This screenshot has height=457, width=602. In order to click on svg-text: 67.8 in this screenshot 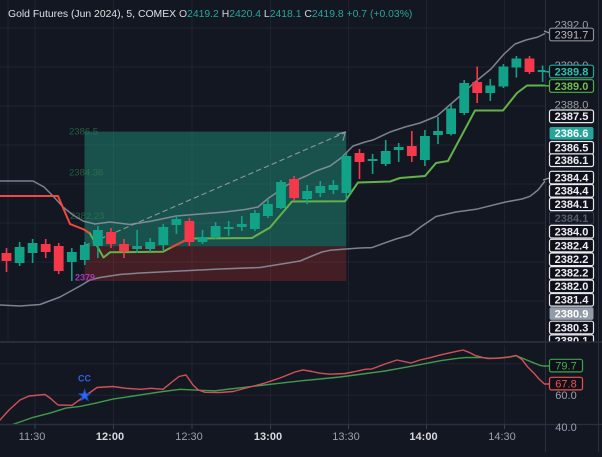, I will do `click(565, 384)`.